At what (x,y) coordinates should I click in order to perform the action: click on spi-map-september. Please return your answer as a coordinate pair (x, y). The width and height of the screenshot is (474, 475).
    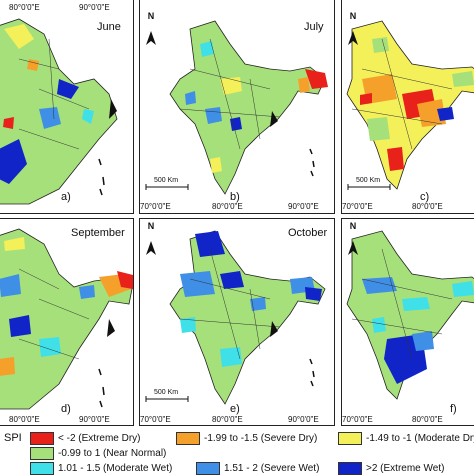
    Looking at the image, I should click on (66, 319).